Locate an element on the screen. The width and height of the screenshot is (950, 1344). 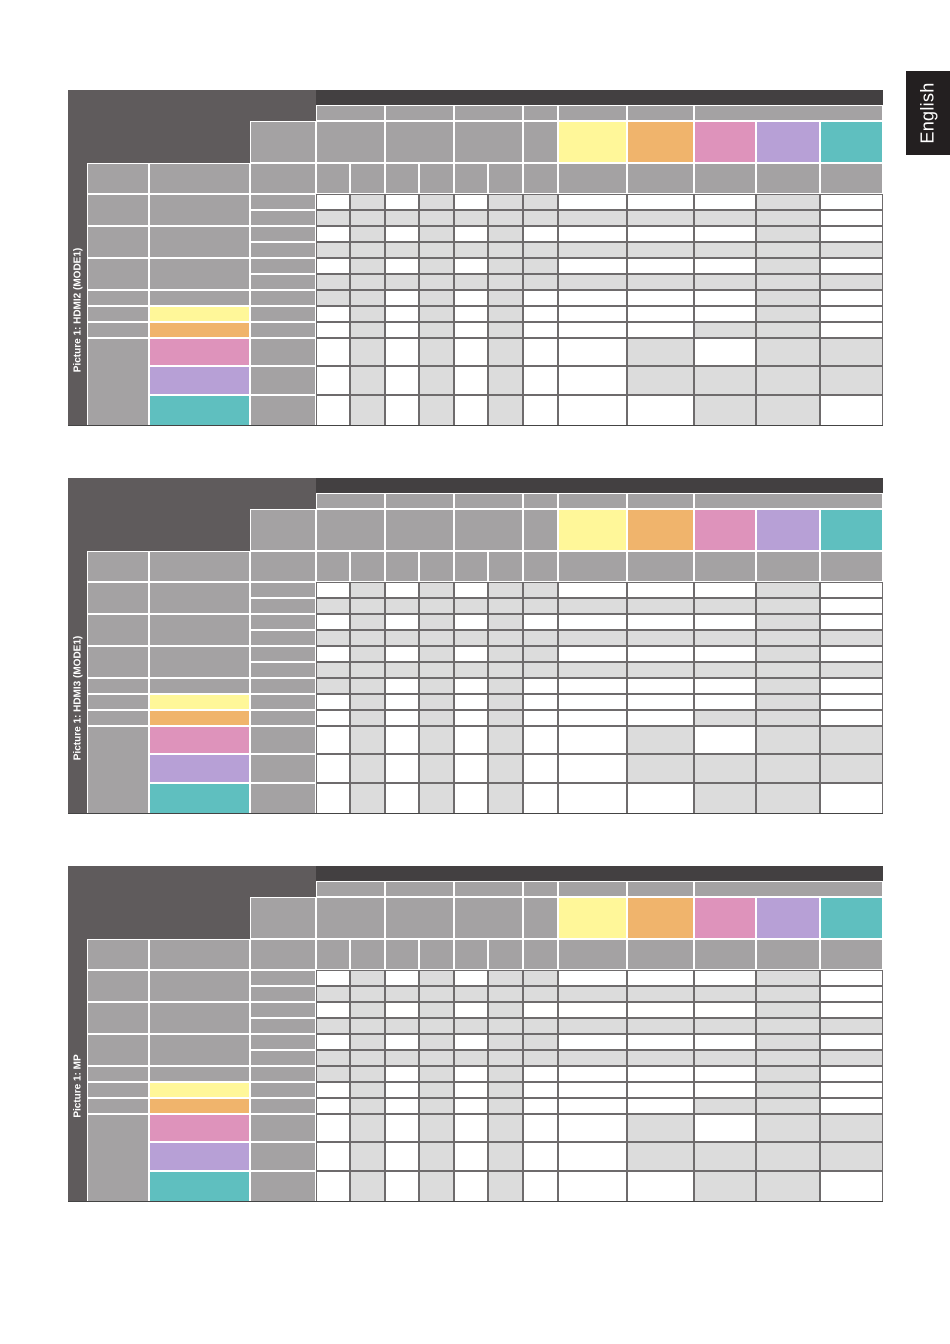
table-bottom-border is located at coordinates (475, 813).